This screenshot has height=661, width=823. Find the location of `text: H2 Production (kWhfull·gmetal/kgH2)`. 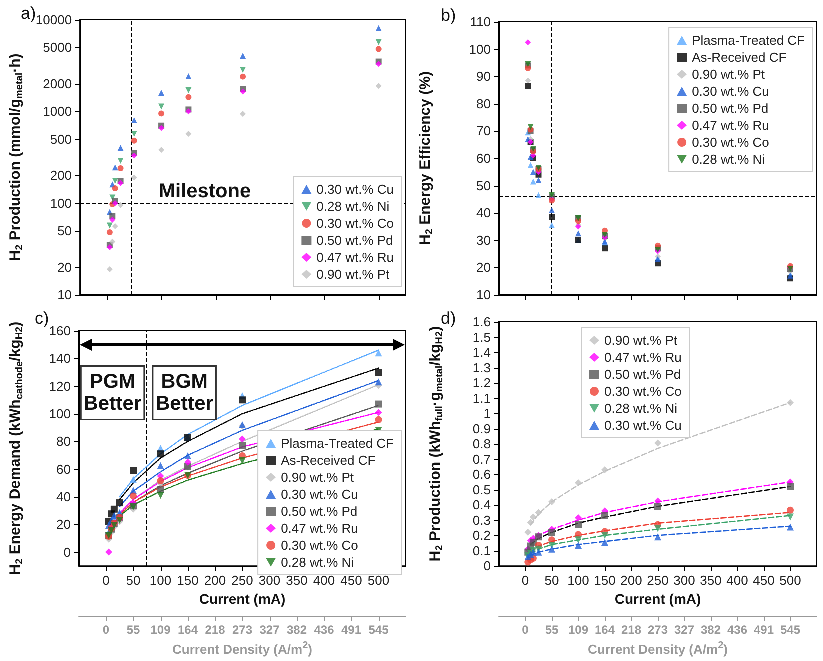

text: H2 Production (kWhfull·gmetal/kgH2) is located at coordinates (436, 444).